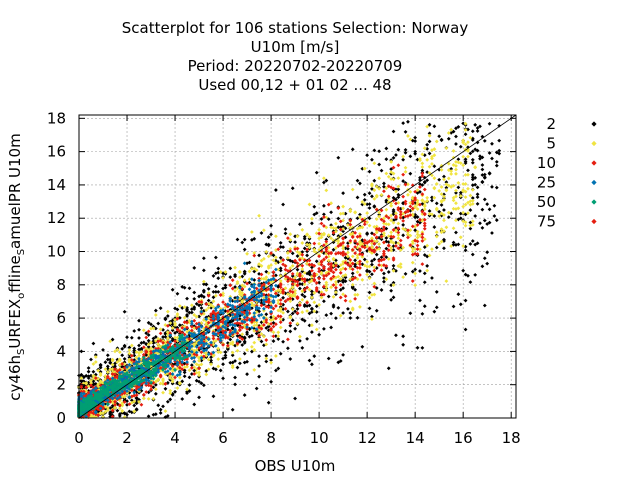 The height and width of the screenshot is (480, 640). I want to click on y-tick-label: 8, so click(61, 285).